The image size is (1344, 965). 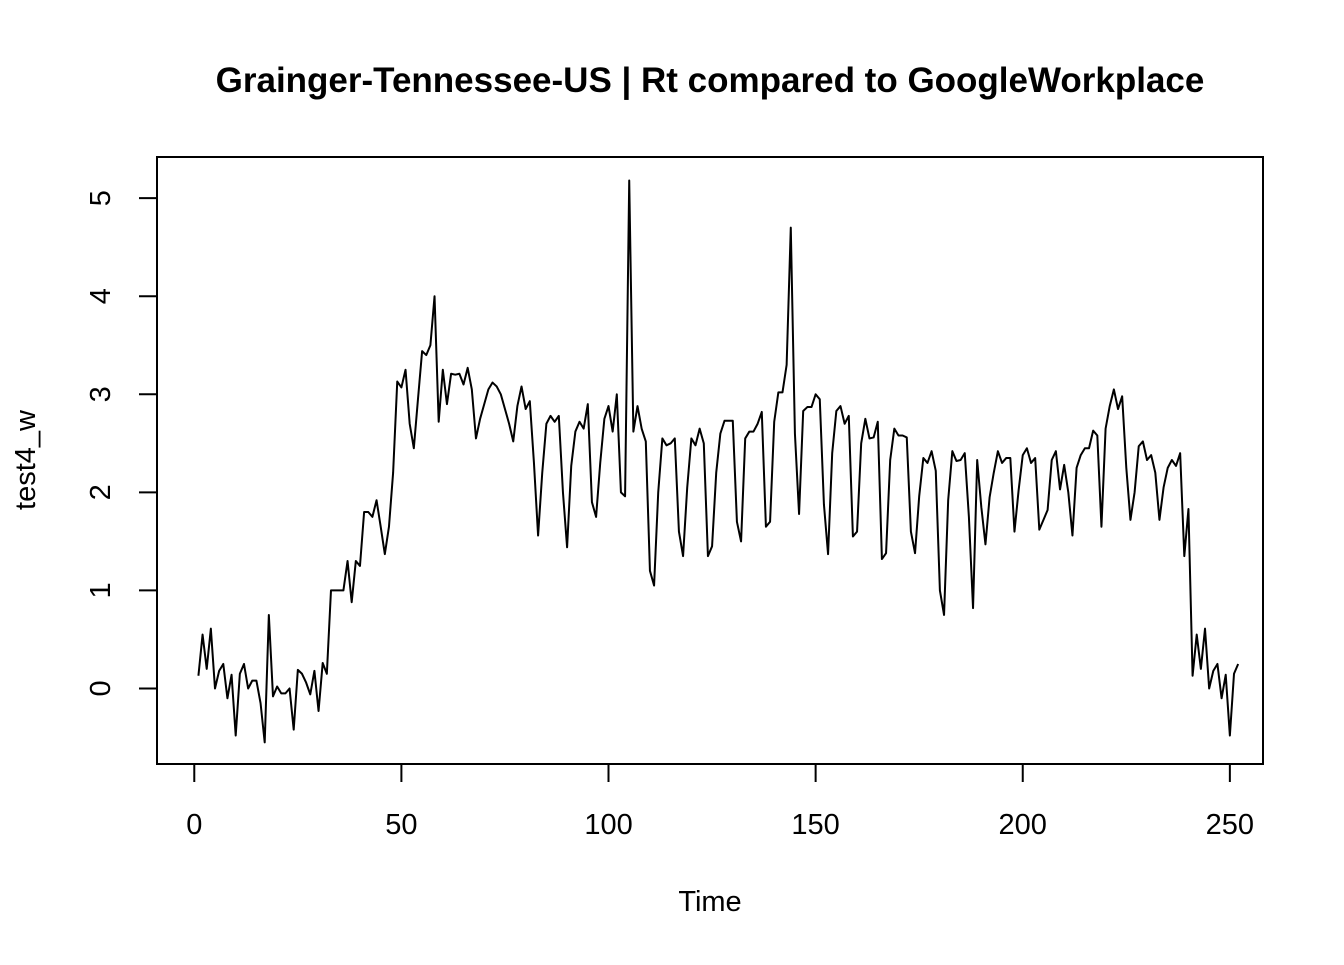 What do you see at coordinates (101, 492) in the screenshot?
I see `y-tick-label: 2` at bounding box center [101, 492].